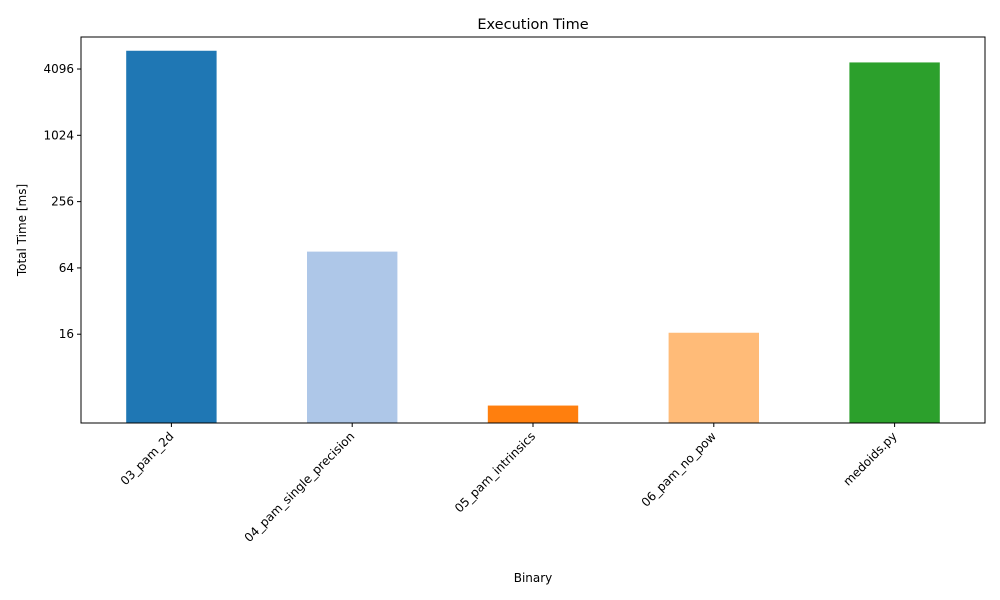  I want to click on bar-03_pam_2d, so click(171, 236).